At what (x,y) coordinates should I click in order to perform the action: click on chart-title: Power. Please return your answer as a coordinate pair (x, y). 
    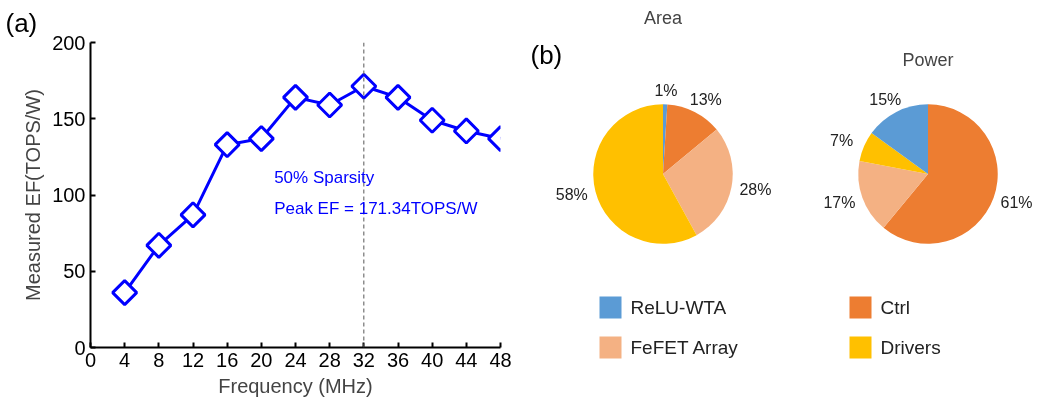
    Looking at the image, I should click on (928, 59).